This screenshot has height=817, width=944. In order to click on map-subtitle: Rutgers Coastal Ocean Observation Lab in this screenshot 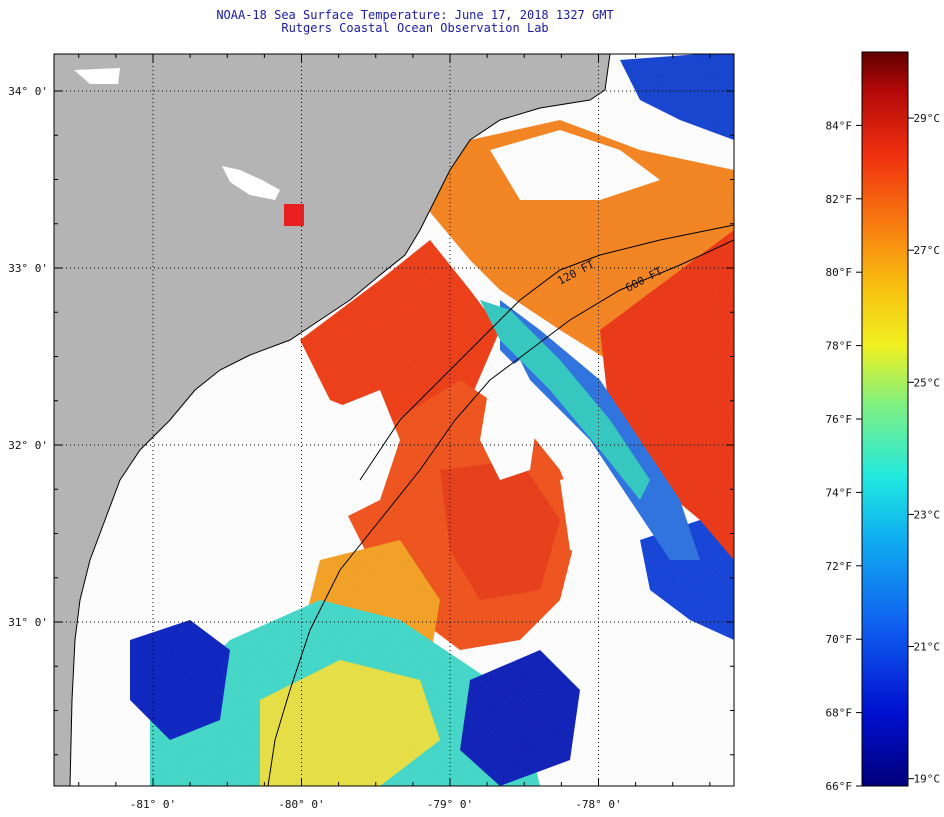, I will do `click(415, 28)`.